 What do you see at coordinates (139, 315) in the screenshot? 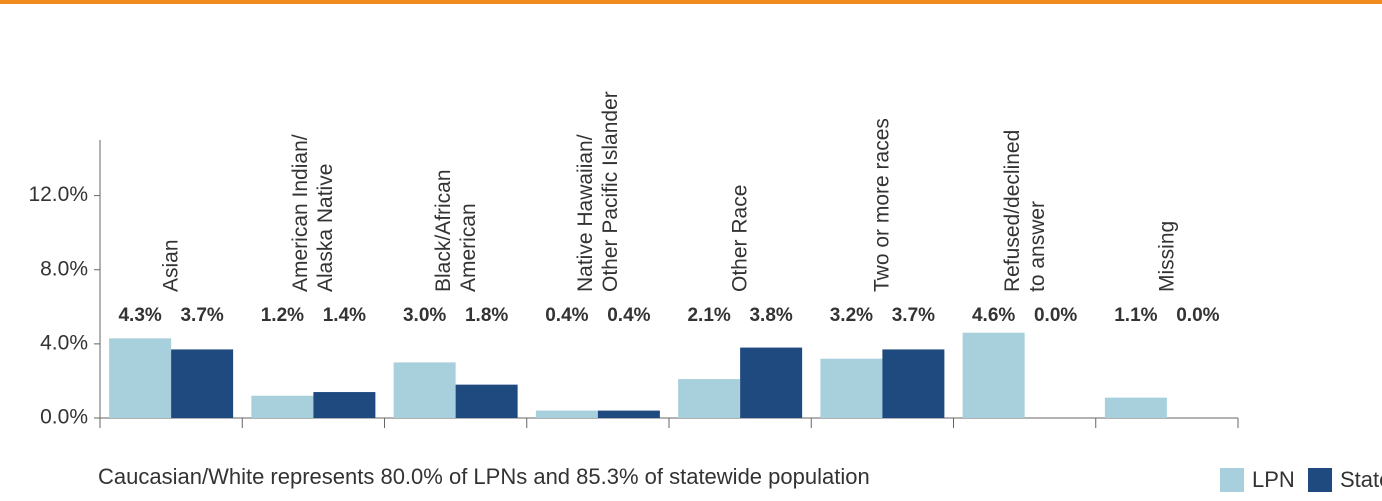
I see `value-label: 4.3%` at bounding box center [139, 315].